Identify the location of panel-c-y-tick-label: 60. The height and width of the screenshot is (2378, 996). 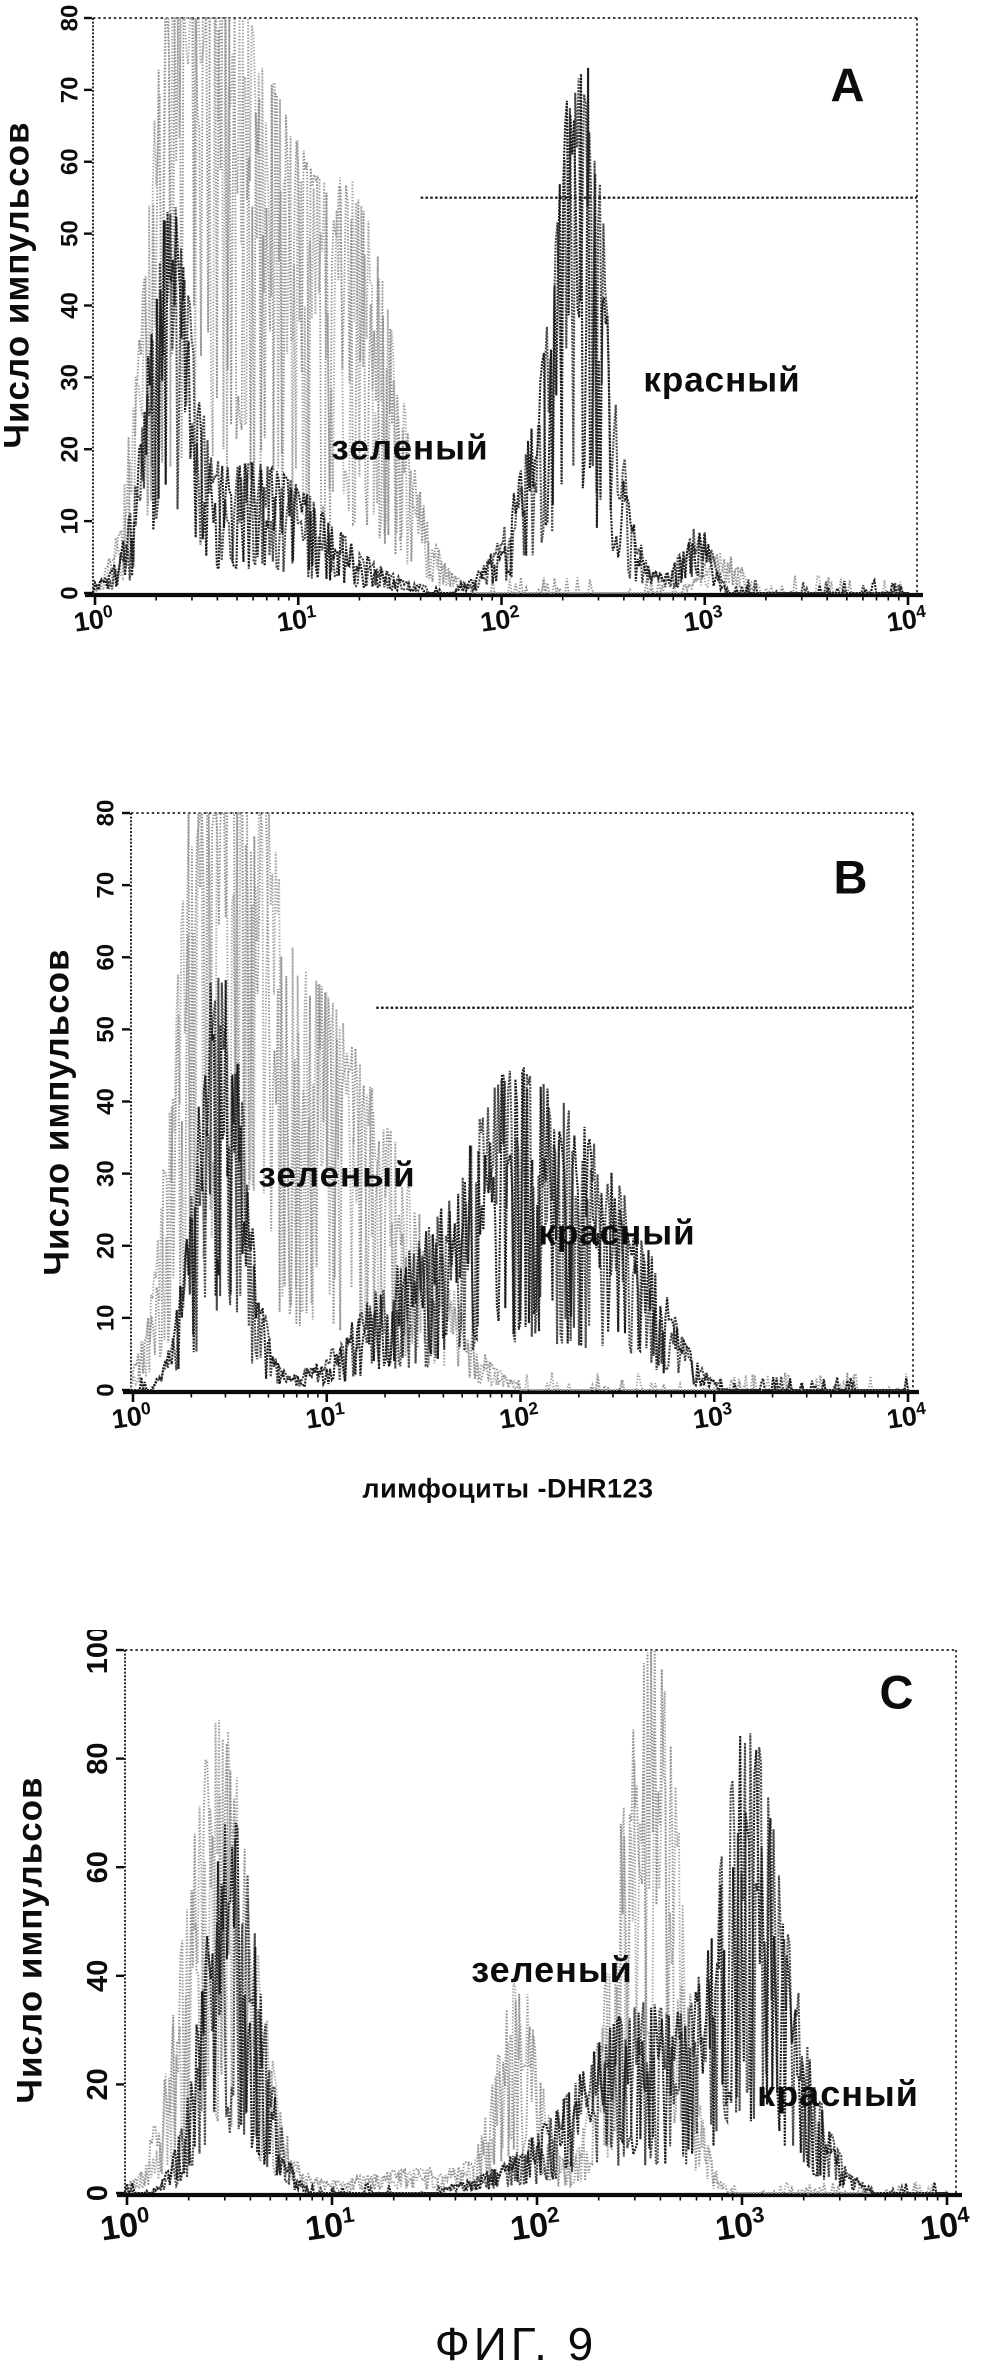
(98, 1867).